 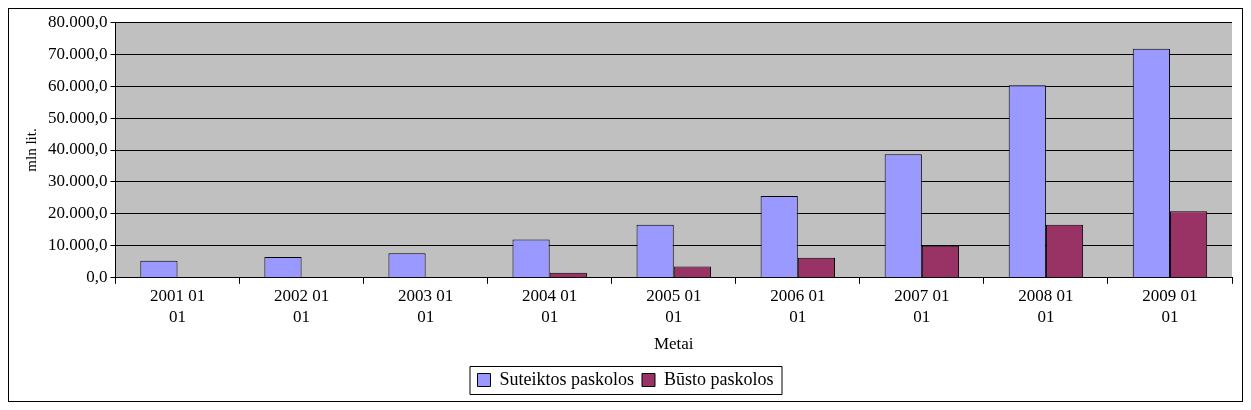 What do you see at coordinates (177, 306) in the screenshot?
I see `x-tick-label: 2001 01 01` at bounding box center [177, 306].